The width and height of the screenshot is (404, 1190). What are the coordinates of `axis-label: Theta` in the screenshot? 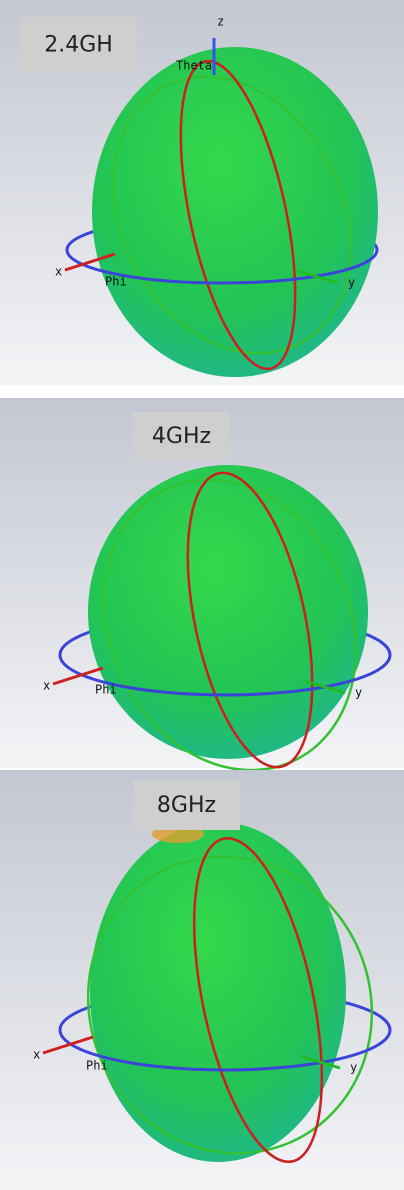 It's located at (194, 66).